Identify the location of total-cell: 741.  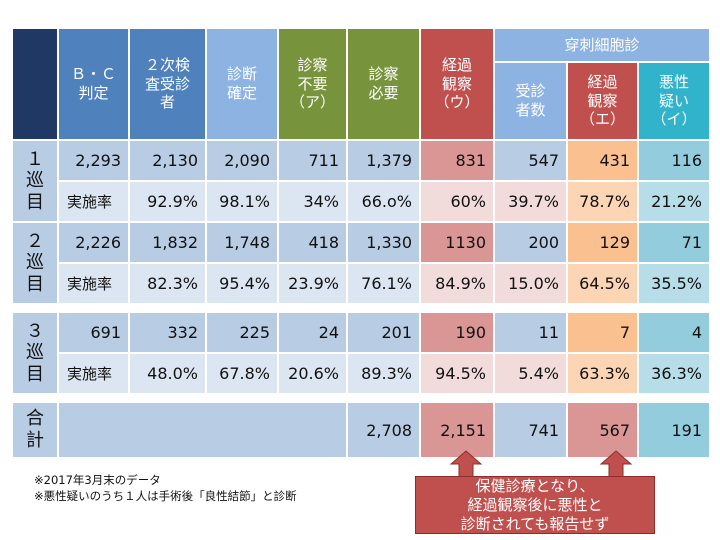
(530, 430).